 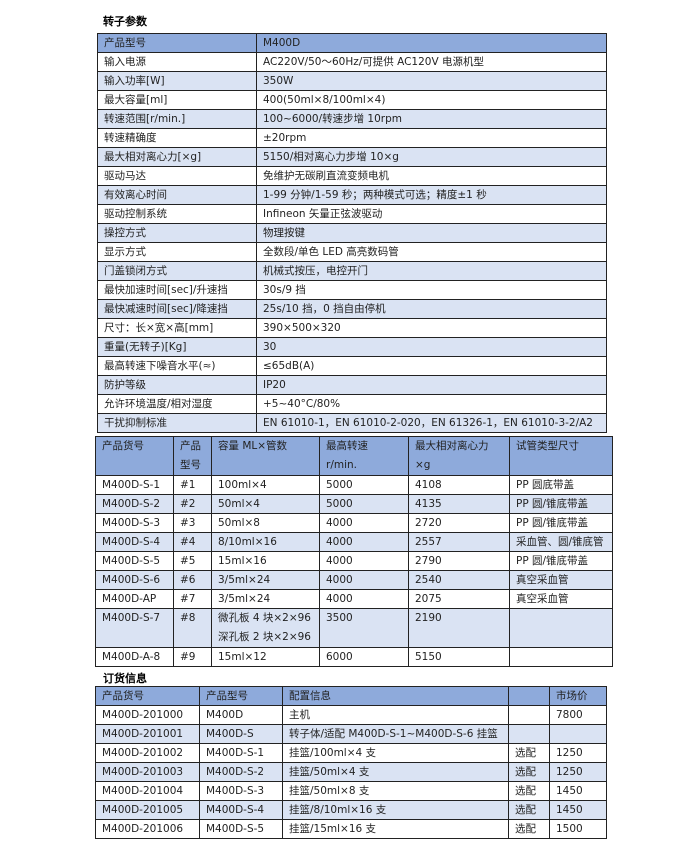 What do you see at coordinates (265, 523) in the screenshot?
I see `table-cell: 50ml×8` at bounding box center [265, 523].